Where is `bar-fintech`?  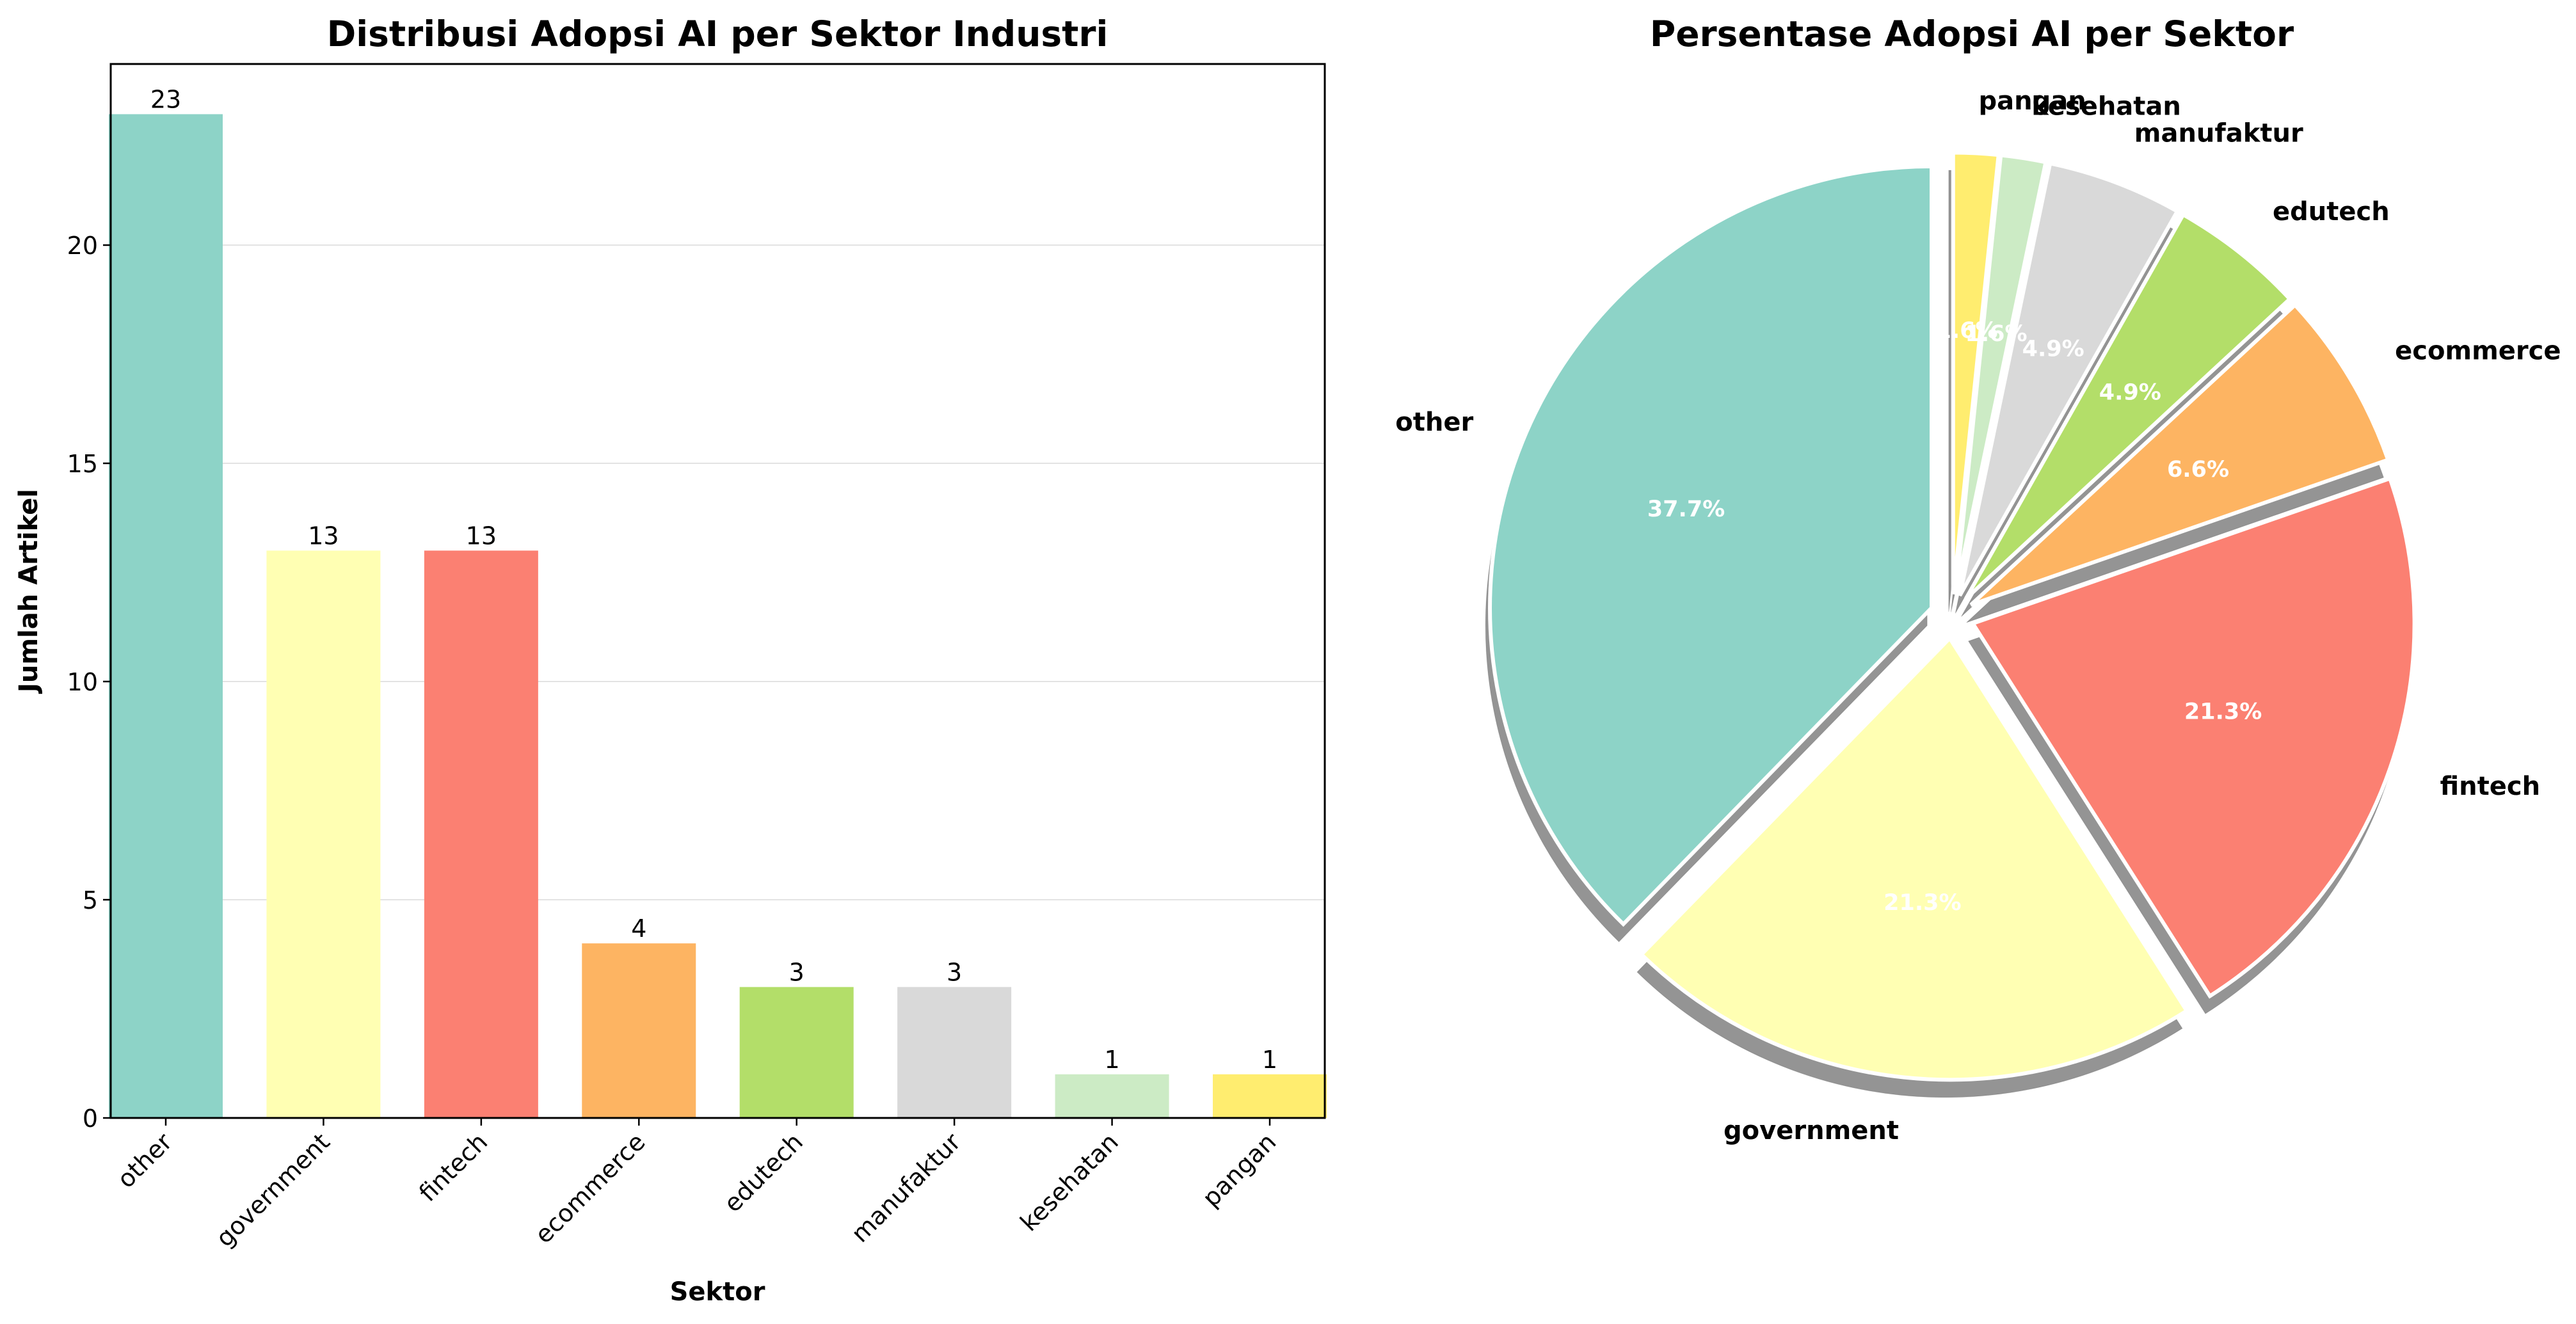
bar-fintech is located at coordinates (481, 834).